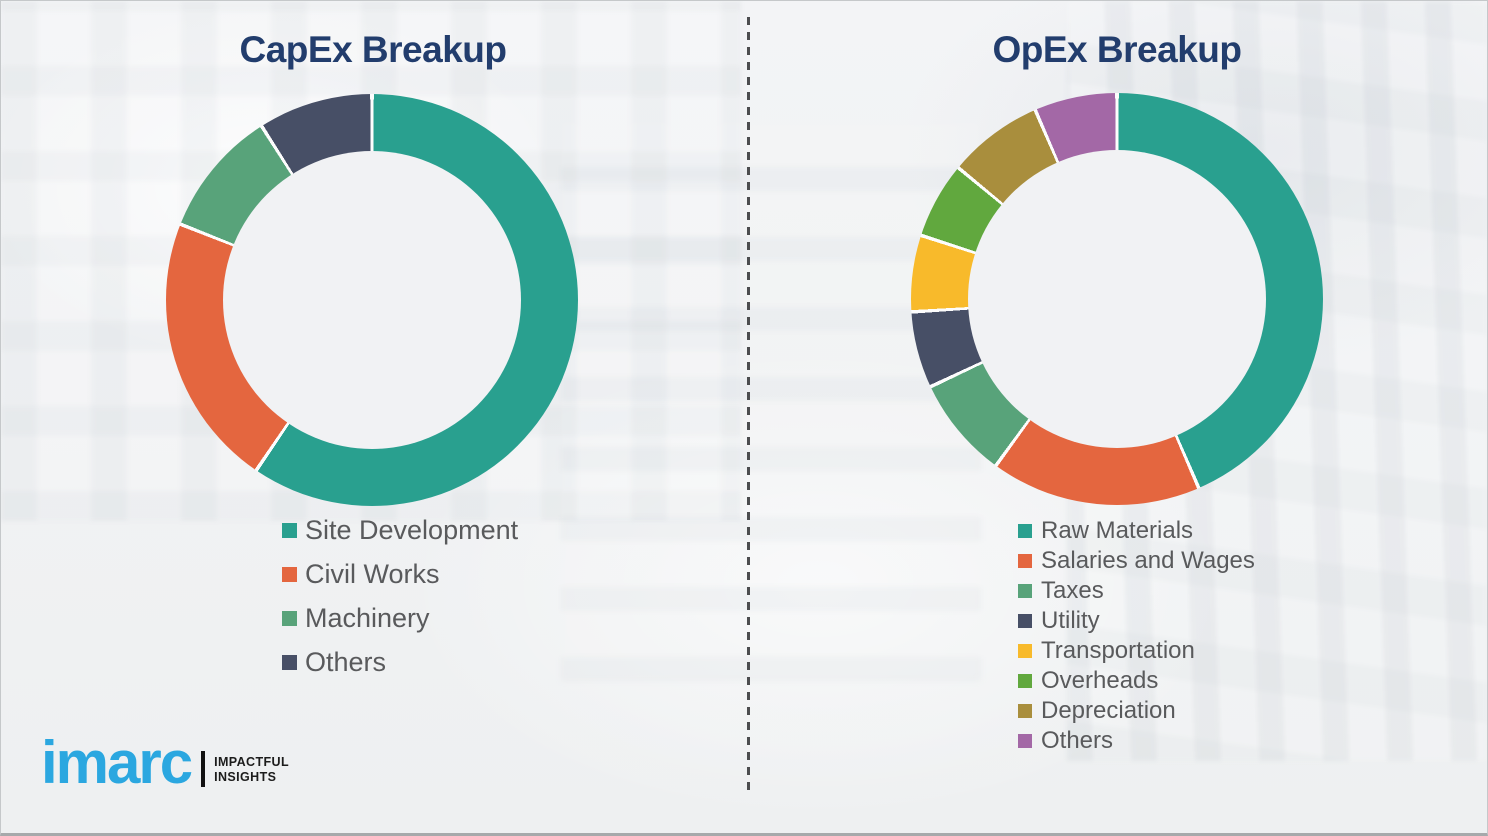  I want to click on legend-item: Transportation, so click(1136, 651).